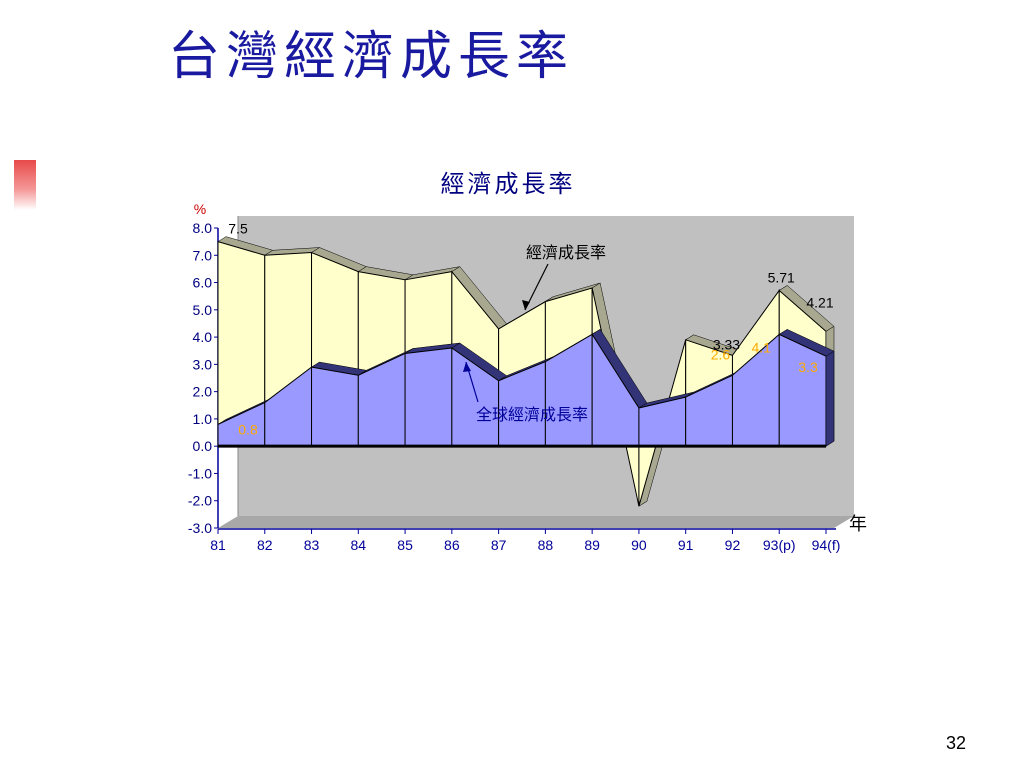  What do you see at coordinates (808, 367) in the screenshot?
I see `series-1-data-label: 3.3` at bounding box center [808, 367].